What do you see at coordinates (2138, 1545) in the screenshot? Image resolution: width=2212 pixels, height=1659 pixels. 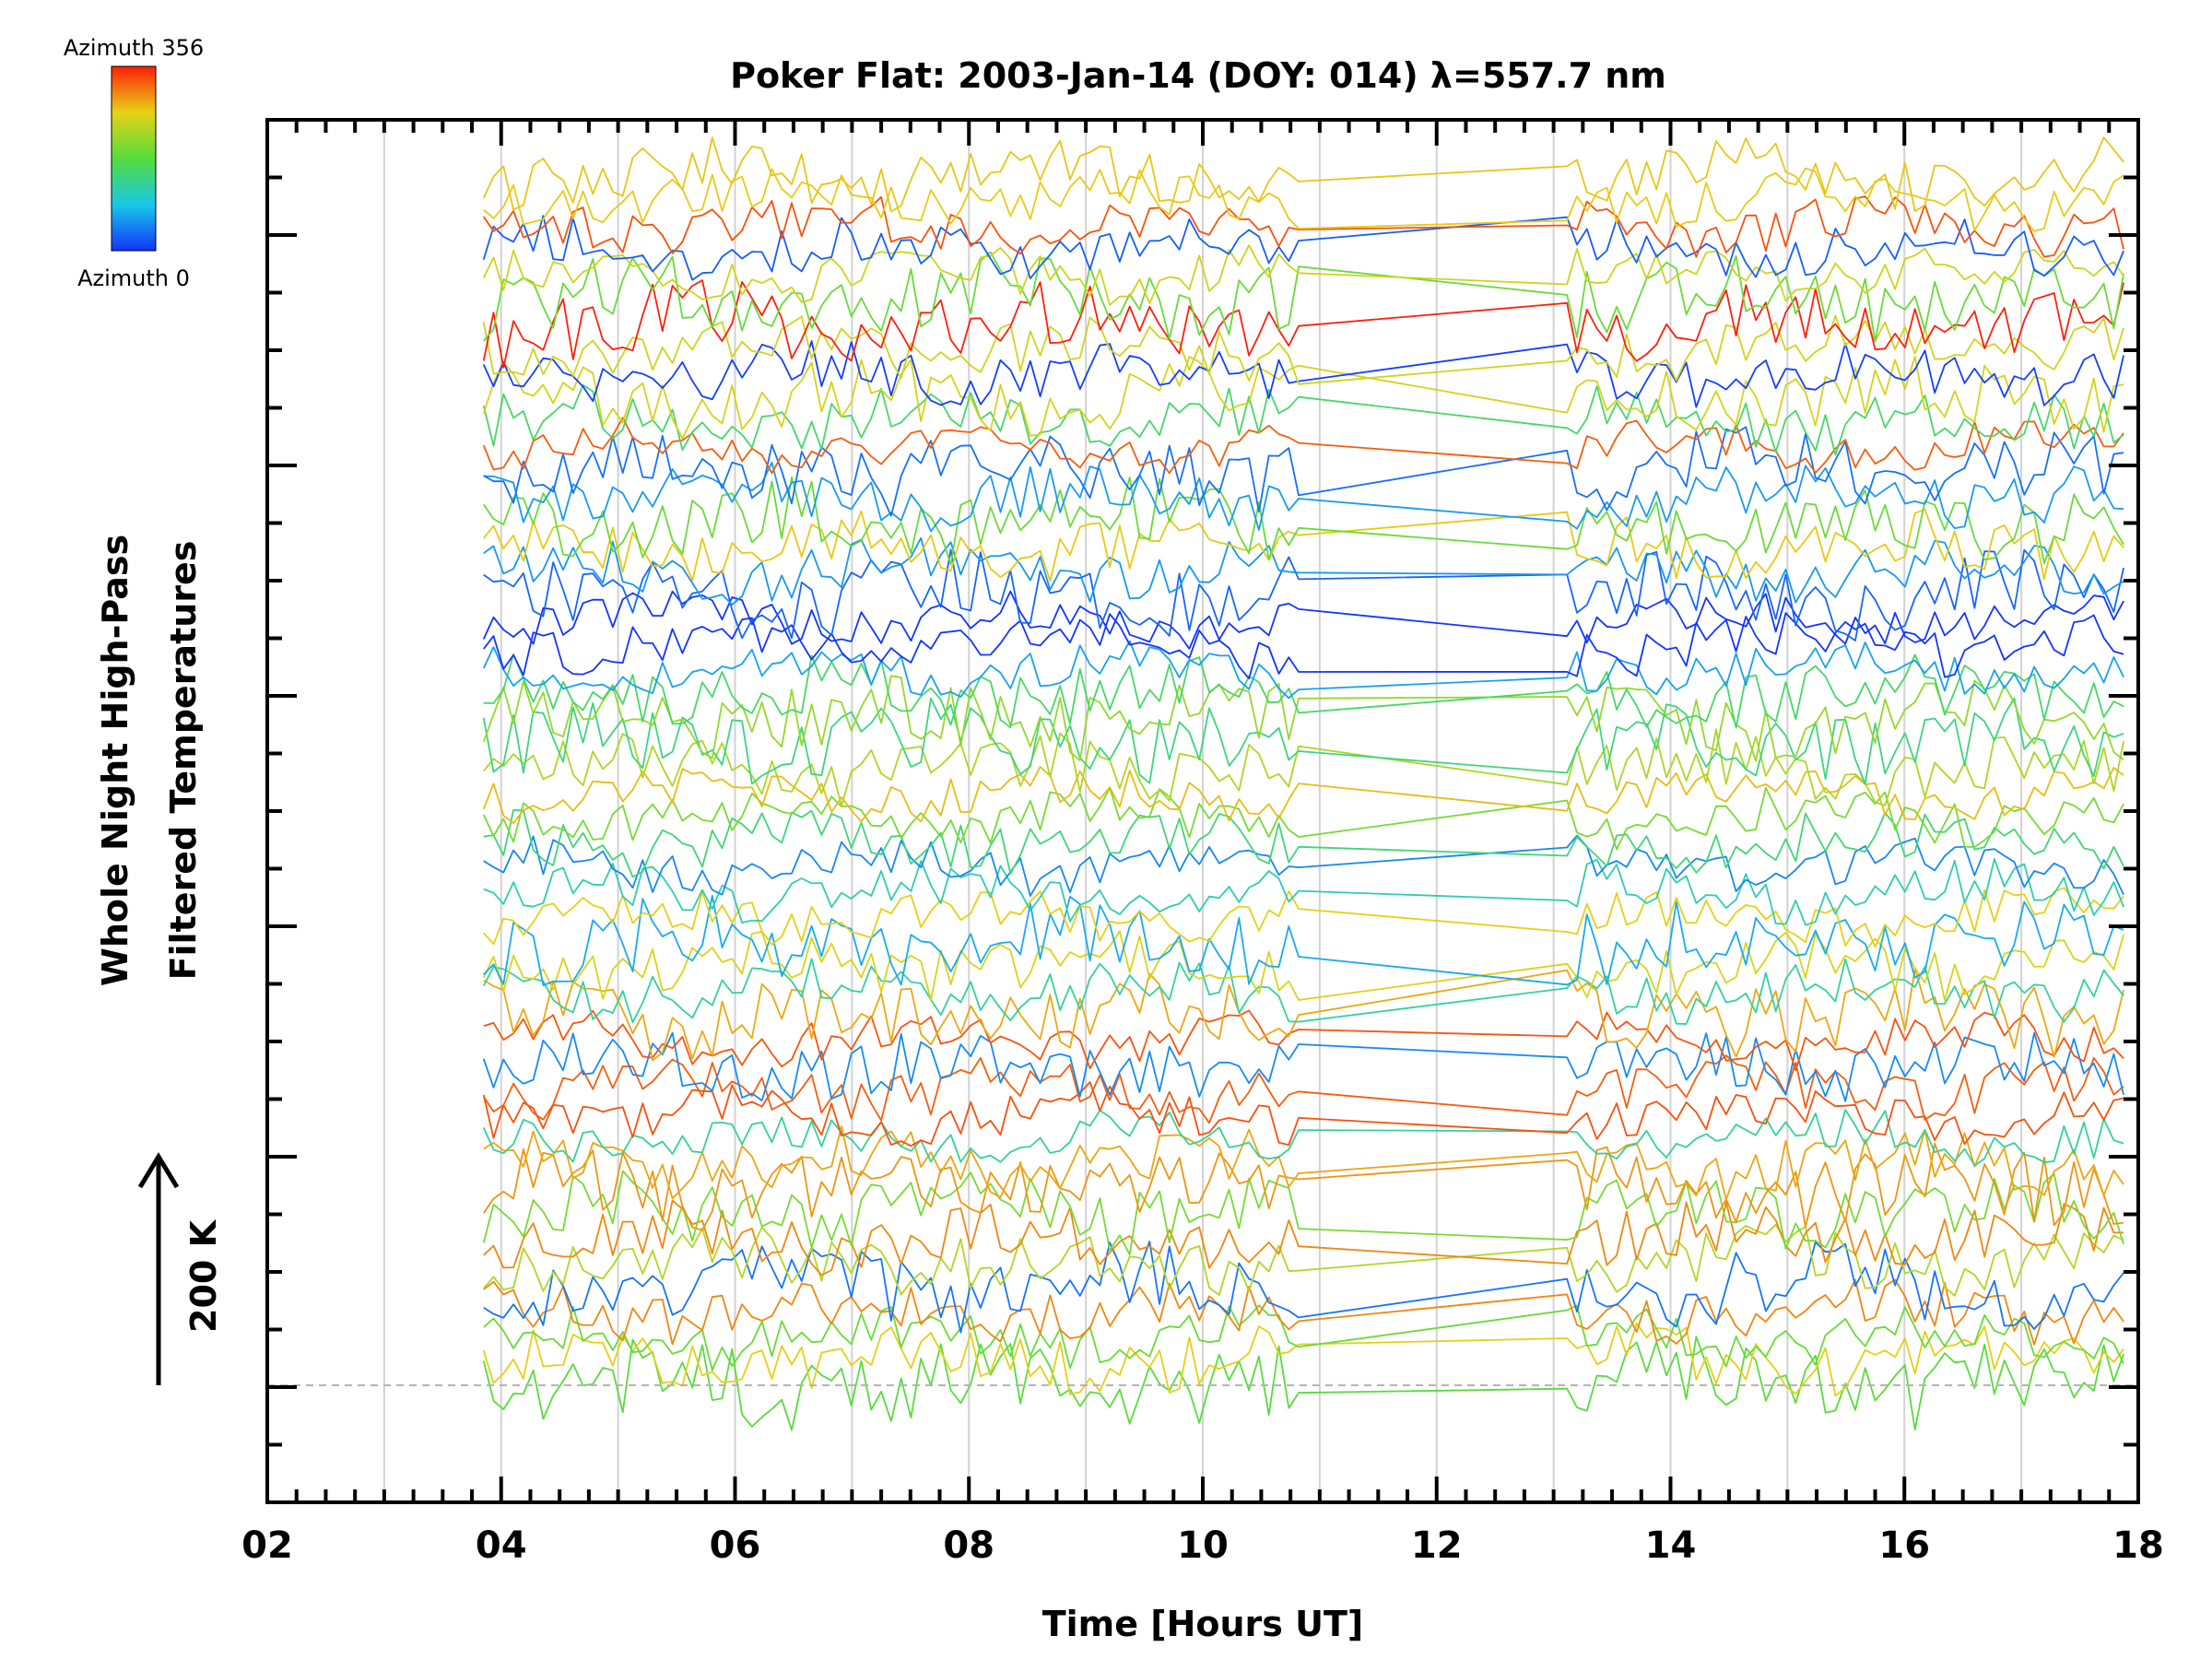 I see `x-tick-label: 18` at bounding box center [2138, 1545].